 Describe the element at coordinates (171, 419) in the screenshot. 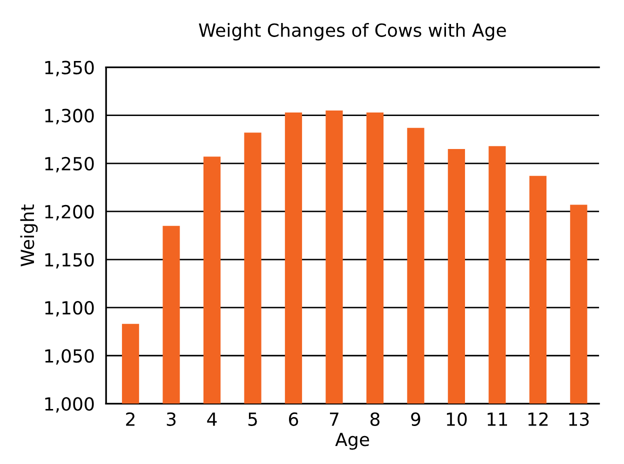

I see `x-tick-label: 3` at that location.